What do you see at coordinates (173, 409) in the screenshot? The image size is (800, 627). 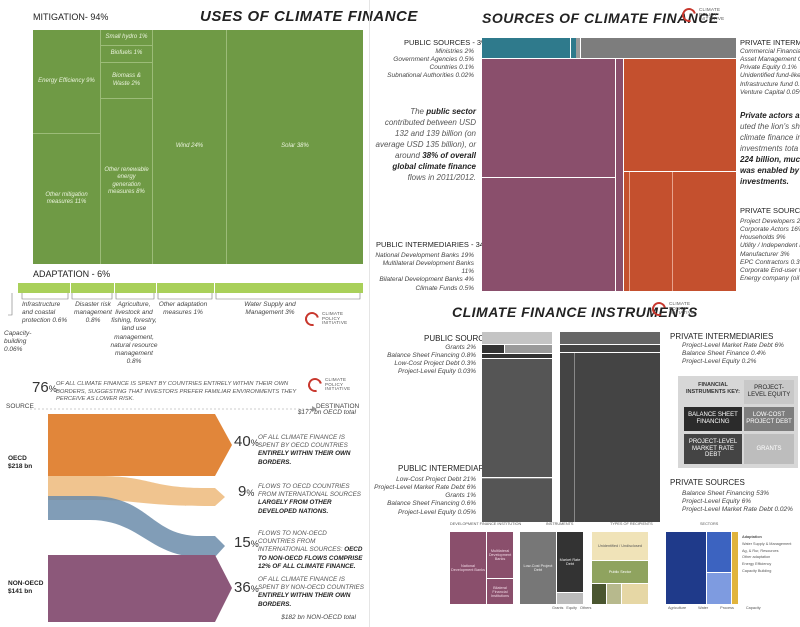 I see `source-destination-arrow` at bounding box center [173, 409].